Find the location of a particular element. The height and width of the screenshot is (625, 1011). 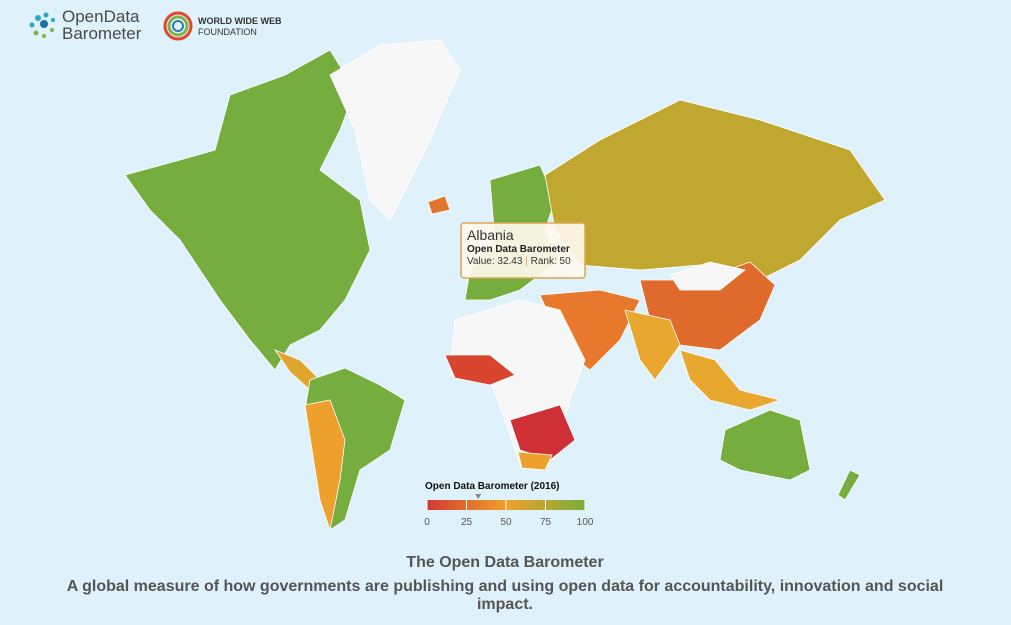

wwwf-logo is located at coordinates (178, 26).